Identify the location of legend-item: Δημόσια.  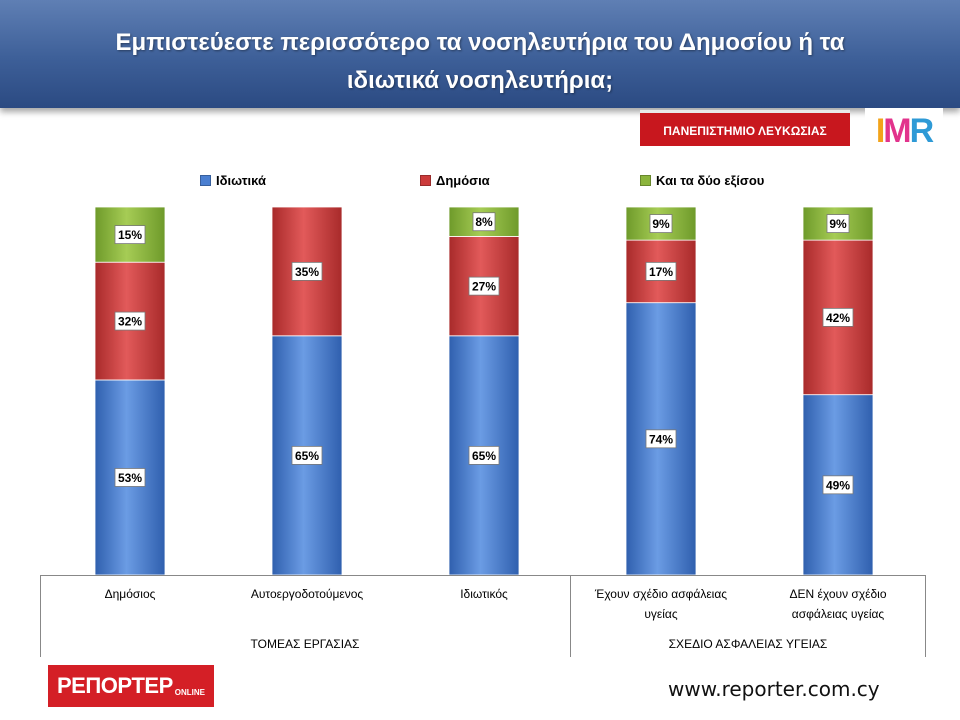
(455, 180).